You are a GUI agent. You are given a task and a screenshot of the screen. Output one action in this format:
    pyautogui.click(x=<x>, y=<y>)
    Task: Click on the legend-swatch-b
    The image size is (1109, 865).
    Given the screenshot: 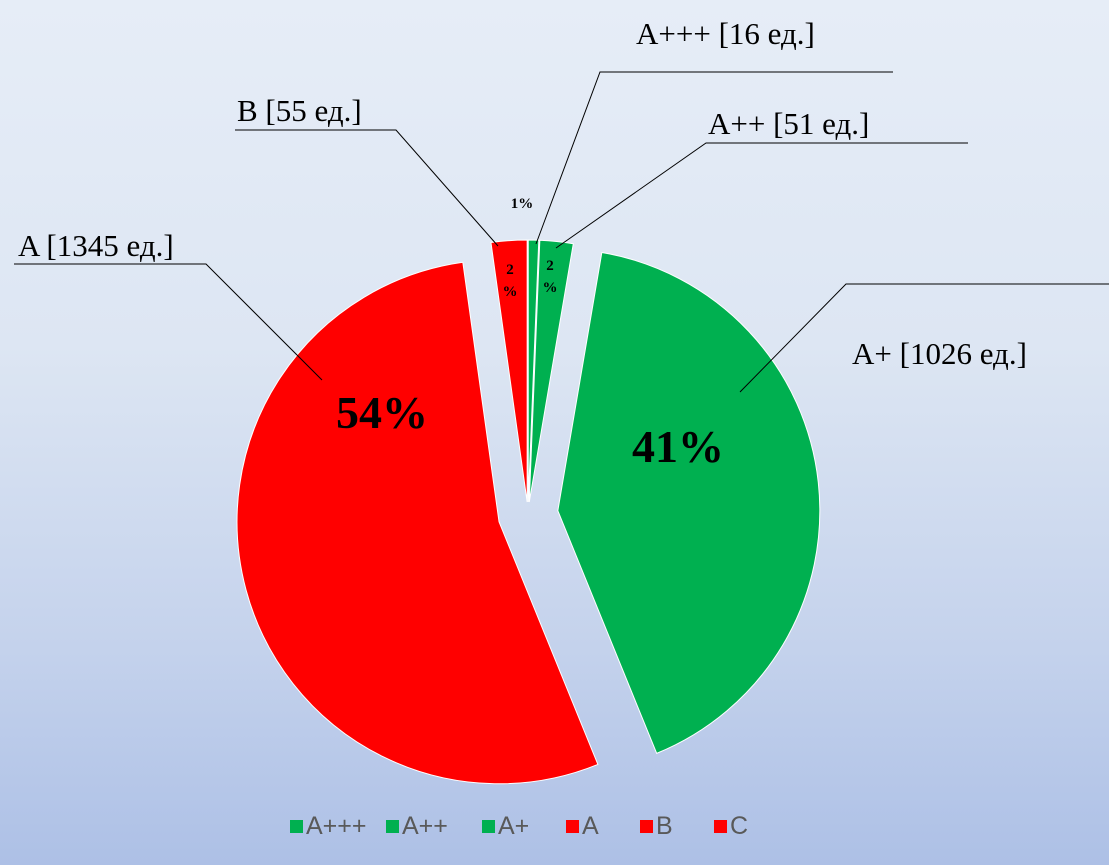 What is the action you would take?
    pyautogui.click(x=646, y=826)
    